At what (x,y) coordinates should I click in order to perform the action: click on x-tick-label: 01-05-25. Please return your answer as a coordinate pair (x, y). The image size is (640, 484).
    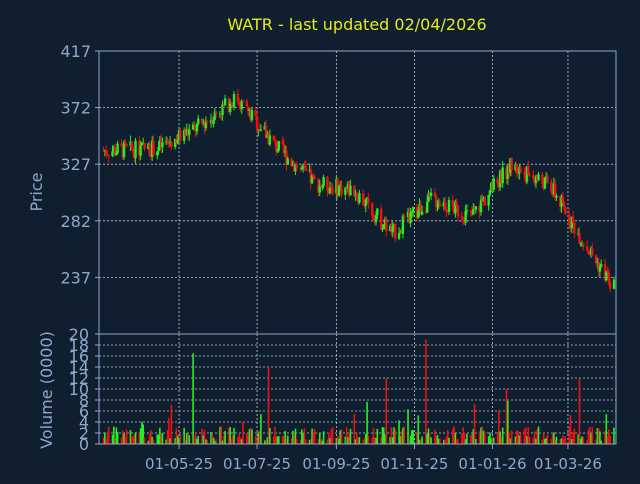
    Looking at the image, I should click on (179, 464).